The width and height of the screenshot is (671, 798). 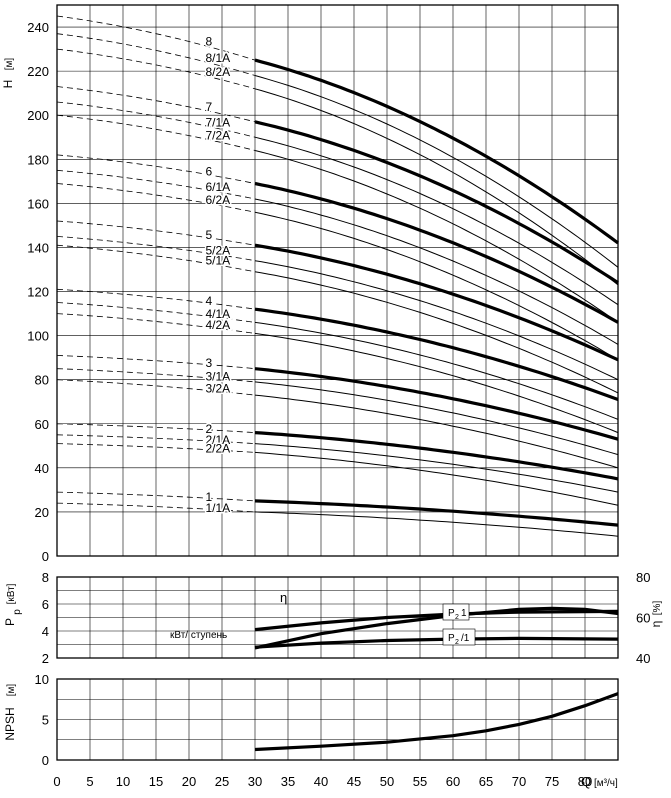 I want to click on power-frame, so click(x=337, y=617).